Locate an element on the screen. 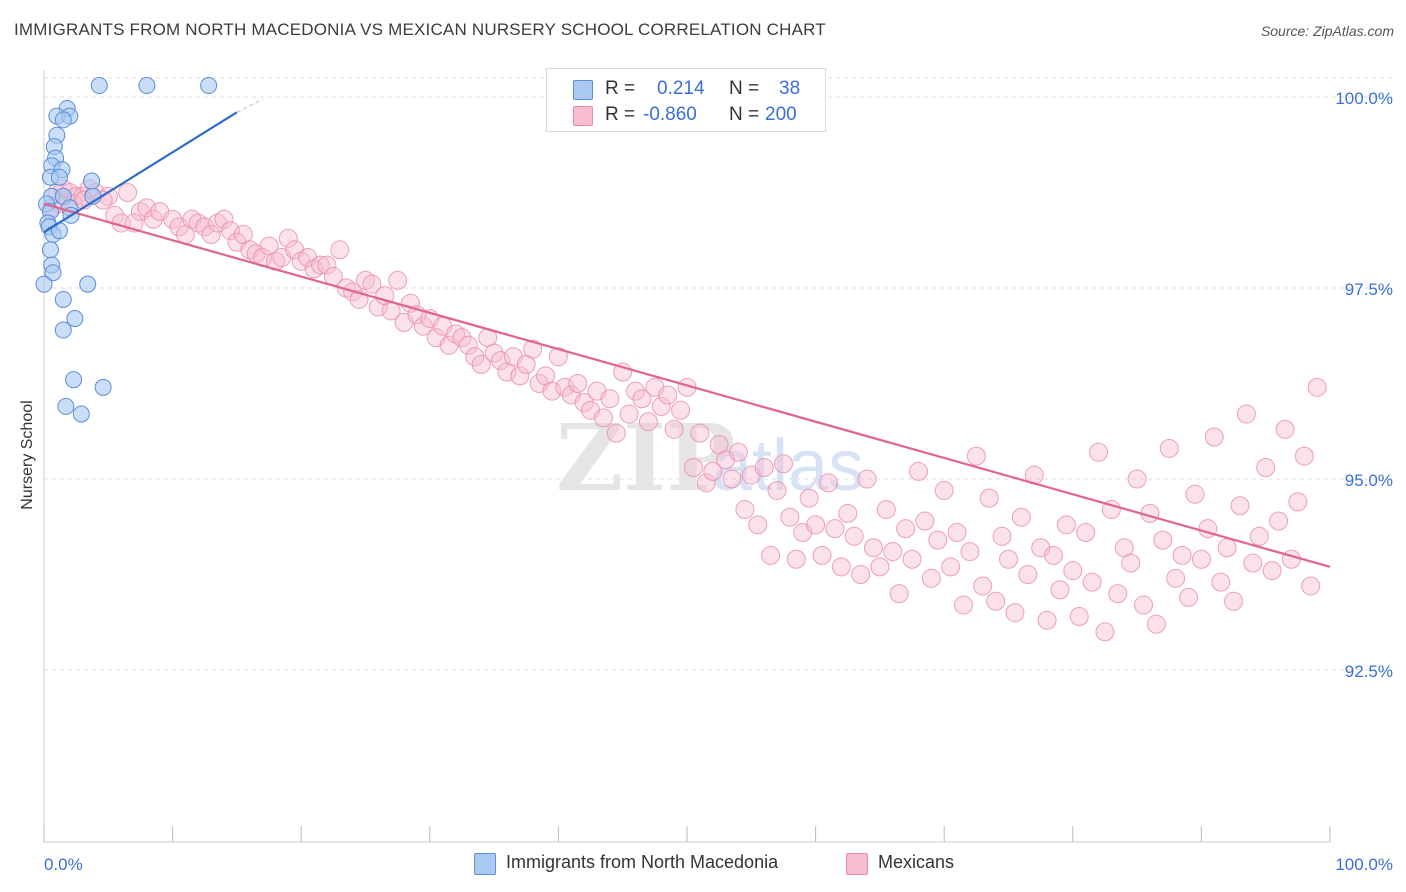 The height and width of the screenshot is (892, 1406). y-tick-label: 100.0% is located at coordinates (1364, 98).